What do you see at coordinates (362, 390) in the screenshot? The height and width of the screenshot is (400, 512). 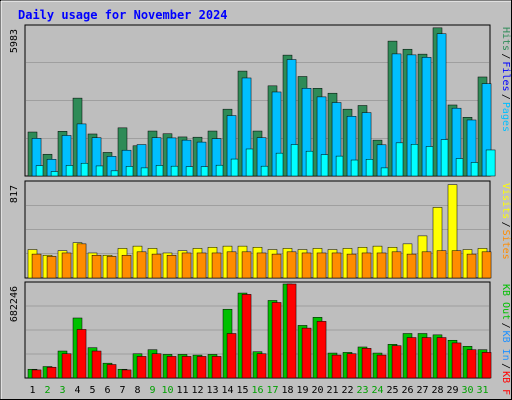 I see `x-tick-label-day-23: 23` at bounding box center [362, 390].